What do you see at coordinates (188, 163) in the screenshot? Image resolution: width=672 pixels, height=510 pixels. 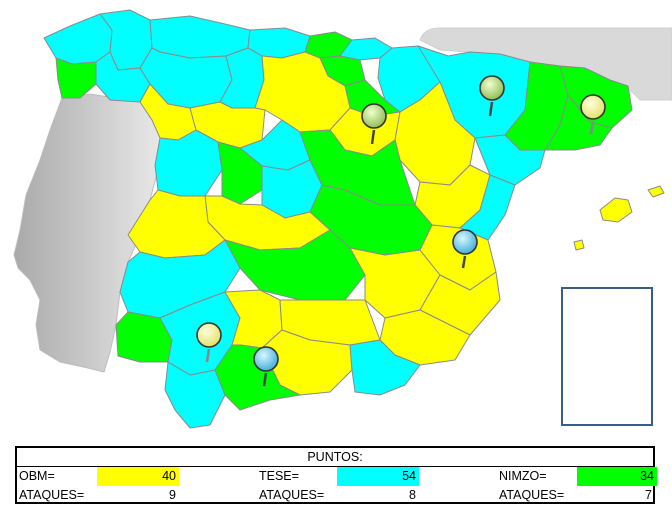 I see `province-salamanca` at bounding box center [188, 163].